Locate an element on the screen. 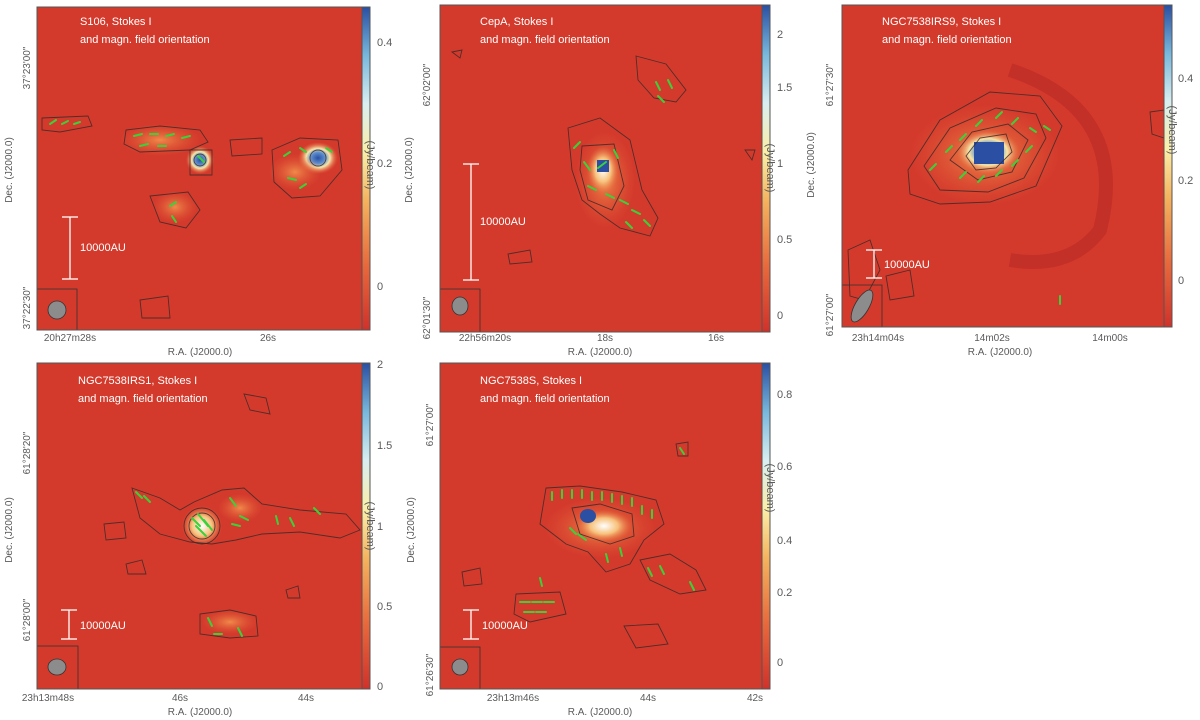 This screenshot has height=720, width=1200. ngc7538s-peak is located at coordinates (588, 516).